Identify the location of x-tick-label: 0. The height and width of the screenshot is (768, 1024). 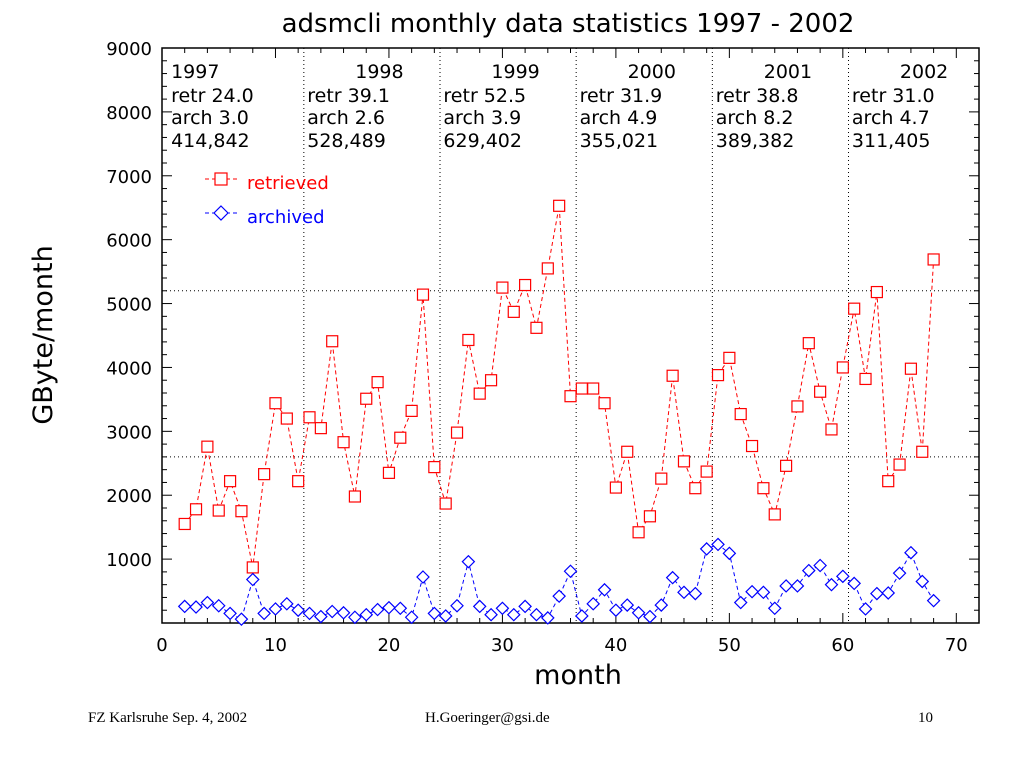
(161, 645).